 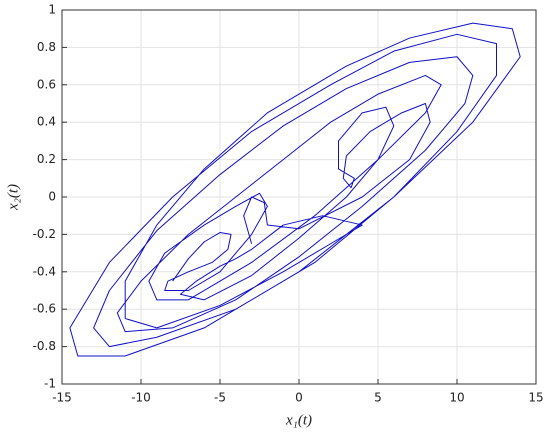 I want to click on y-axis-label: x₂(t), so click(x=13, y=197).